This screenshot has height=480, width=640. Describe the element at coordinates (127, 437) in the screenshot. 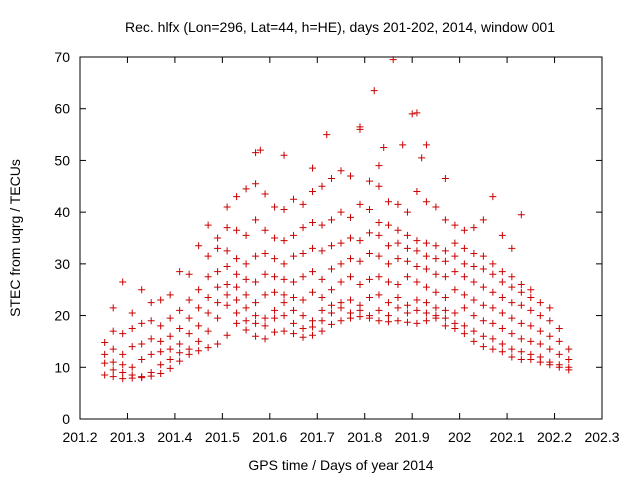

I see `x-tick-label: 201.3` at that location.